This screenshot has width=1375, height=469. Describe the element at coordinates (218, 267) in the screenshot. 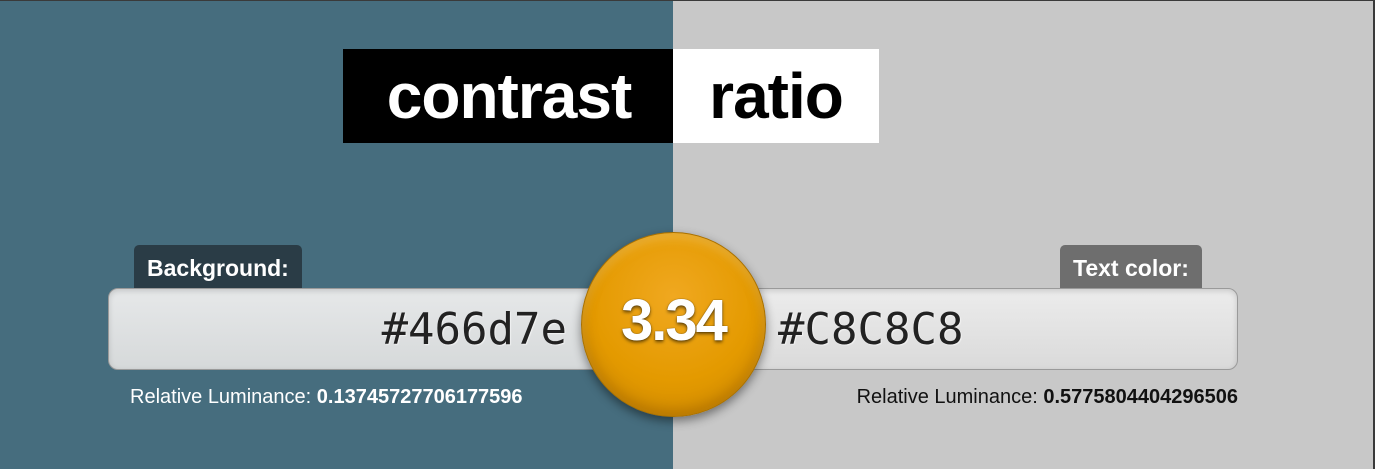

I see `background-label: Background:` at that location.